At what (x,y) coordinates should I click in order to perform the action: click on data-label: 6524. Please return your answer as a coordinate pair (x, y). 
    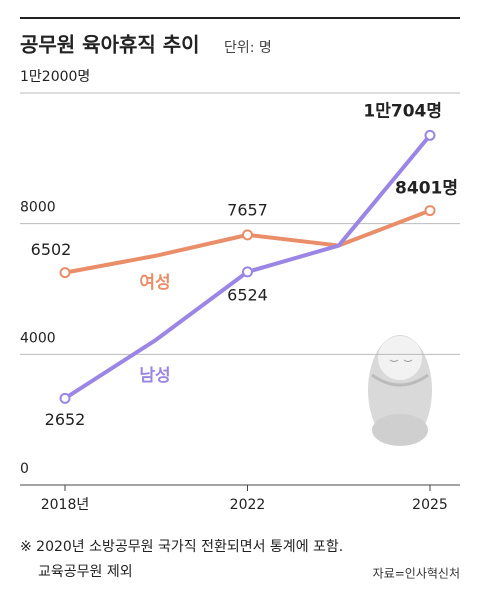
    Looking at the image, I should click on (247, 294).